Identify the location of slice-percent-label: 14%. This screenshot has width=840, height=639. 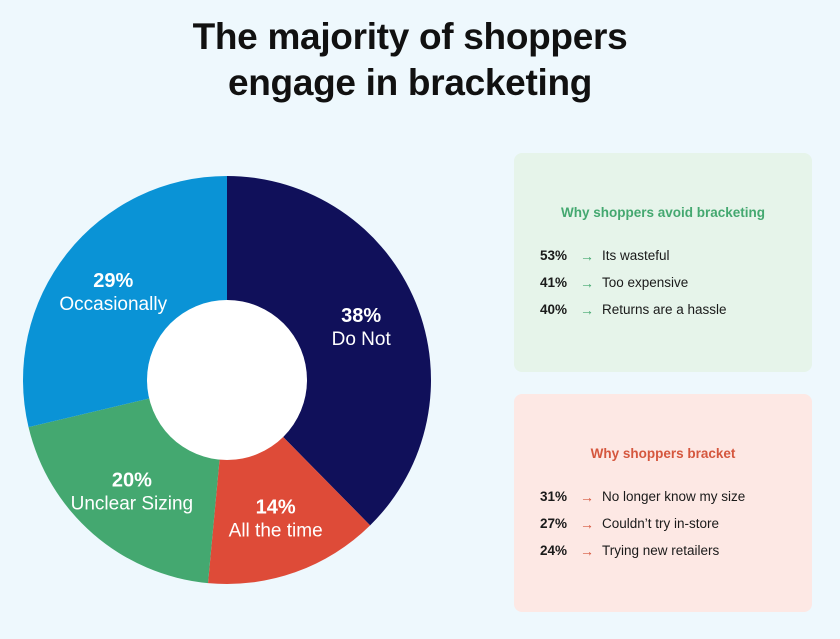
(276, 508).